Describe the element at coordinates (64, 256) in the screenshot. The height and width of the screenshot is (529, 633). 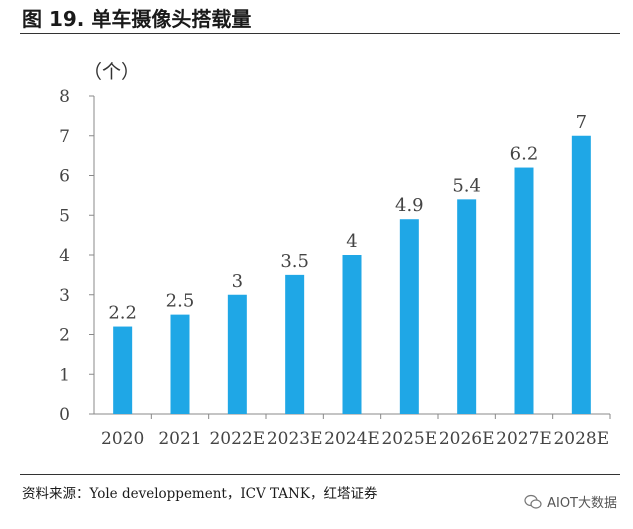
I see `y-tick-label: 4` at that location.